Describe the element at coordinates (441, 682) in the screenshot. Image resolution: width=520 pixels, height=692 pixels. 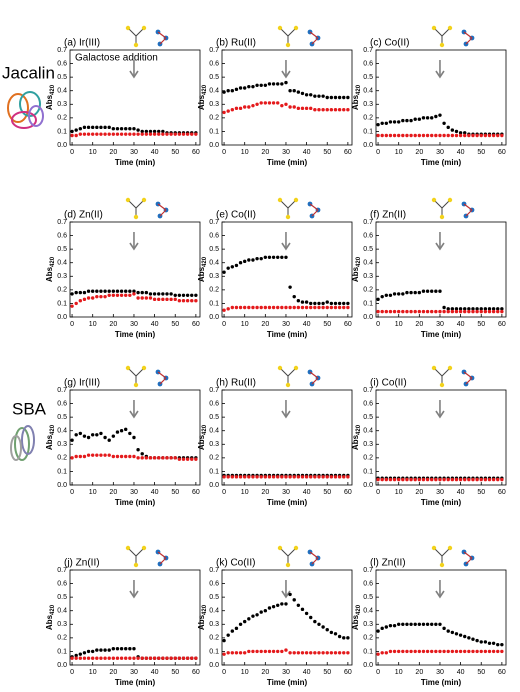
I see `x-axis-label: Time (min)` at that location.